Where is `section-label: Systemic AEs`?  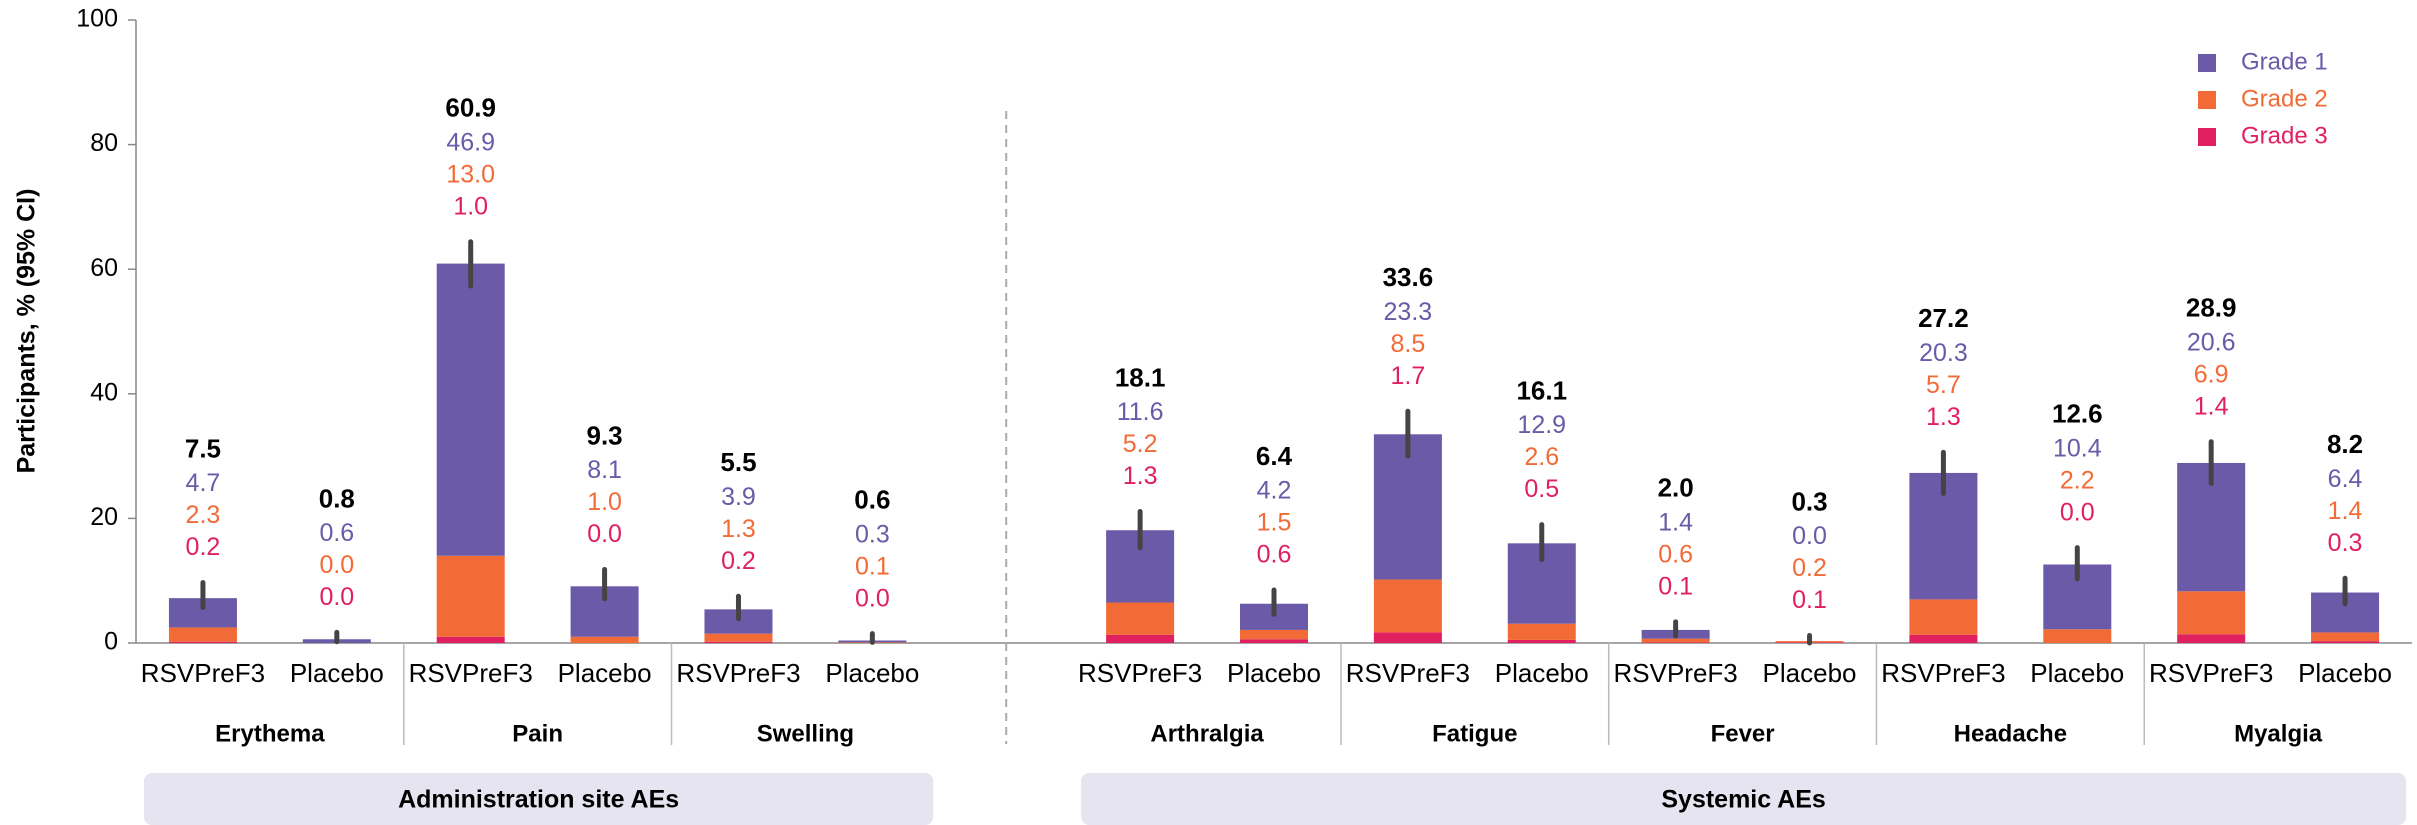 section-label: Systemic AEs is located at coordinates (1743, 800).